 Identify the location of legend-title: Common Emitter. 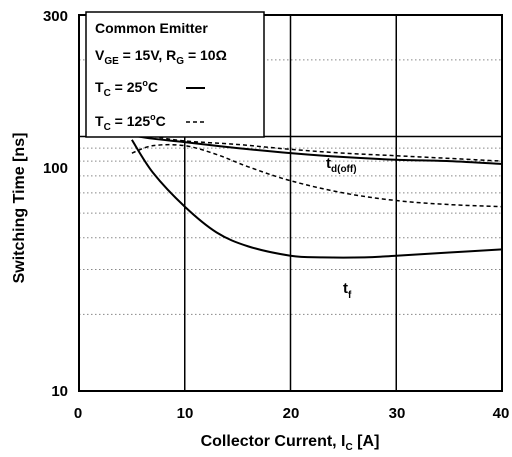
(151, 28).